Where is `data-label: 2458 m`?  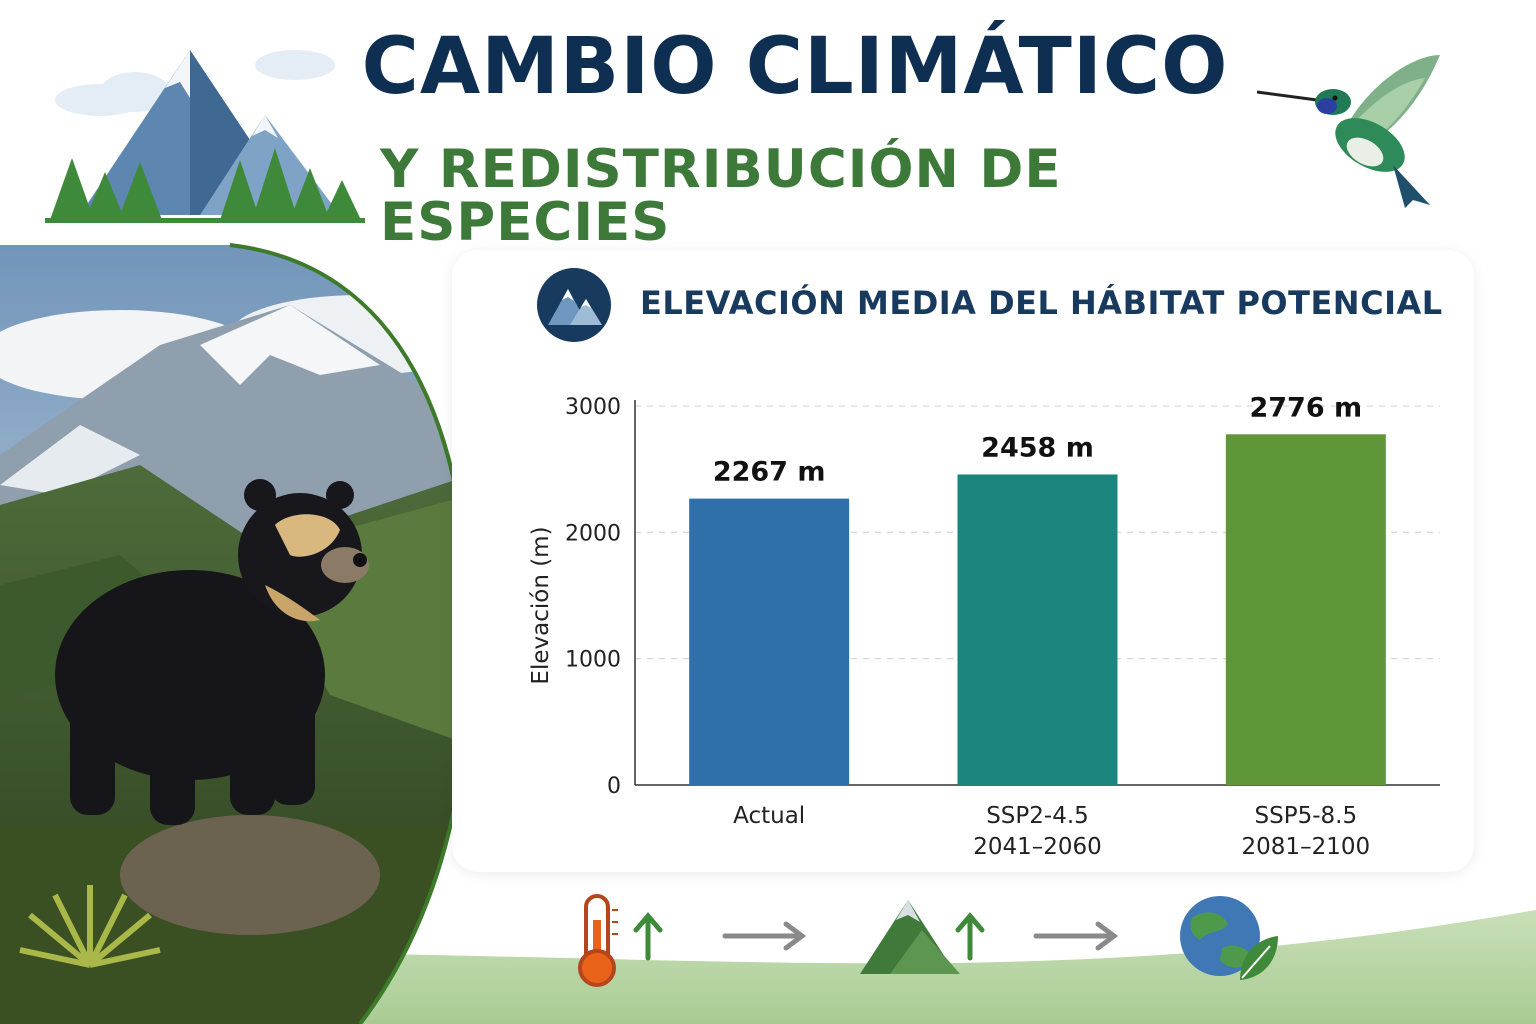
data-label: 2458 m is located at coordinates (1037, 447).